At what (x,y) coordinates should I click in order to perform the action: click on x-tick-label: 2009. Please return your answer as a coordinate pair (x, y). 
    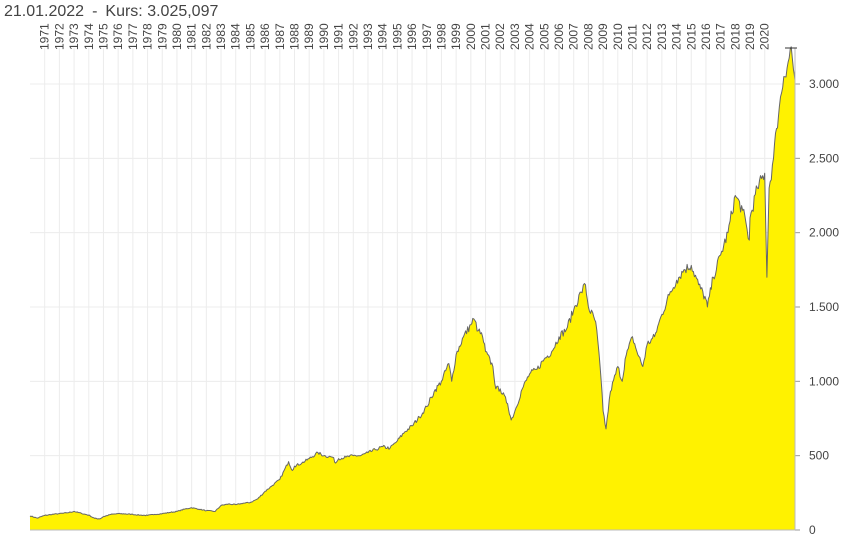
    Looking at the image, I should click on (603, 36).